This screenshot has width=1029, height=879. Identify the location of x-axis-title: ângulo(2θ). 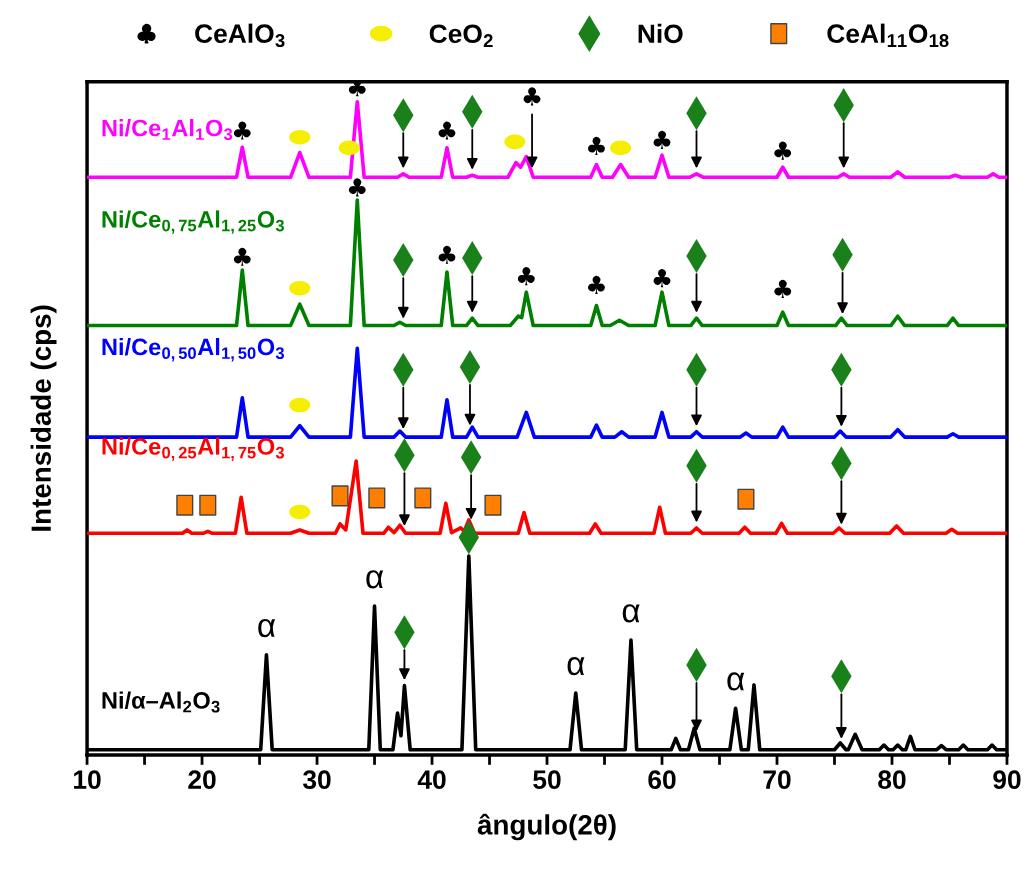
(546, 827).